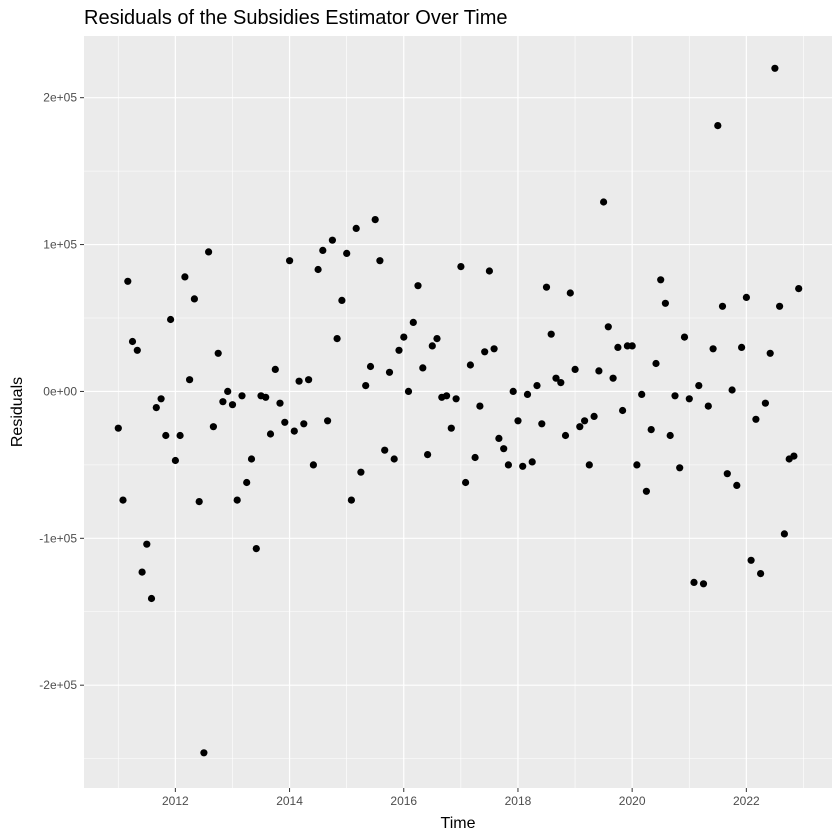  What do you see at coordinates (60, 98) in the screenshot?
I see `y-tick-label: 2e+05` at bounding box center [60, 98].